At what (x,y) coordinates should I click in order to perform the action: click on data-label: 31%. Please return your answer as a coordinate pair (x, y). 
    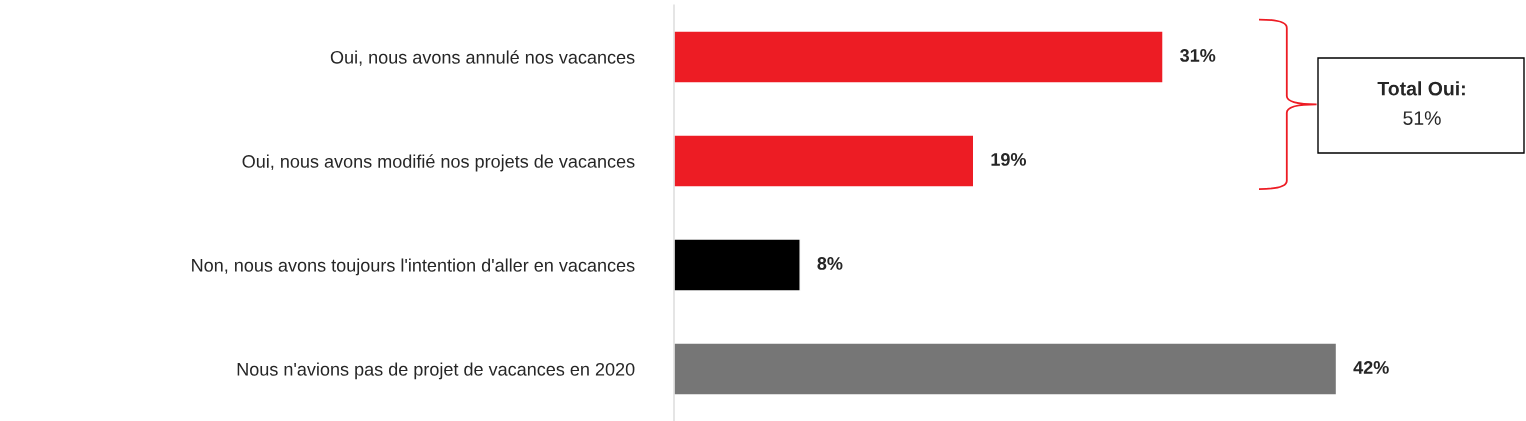
    Looking at the image, I should click on (1198, 55).